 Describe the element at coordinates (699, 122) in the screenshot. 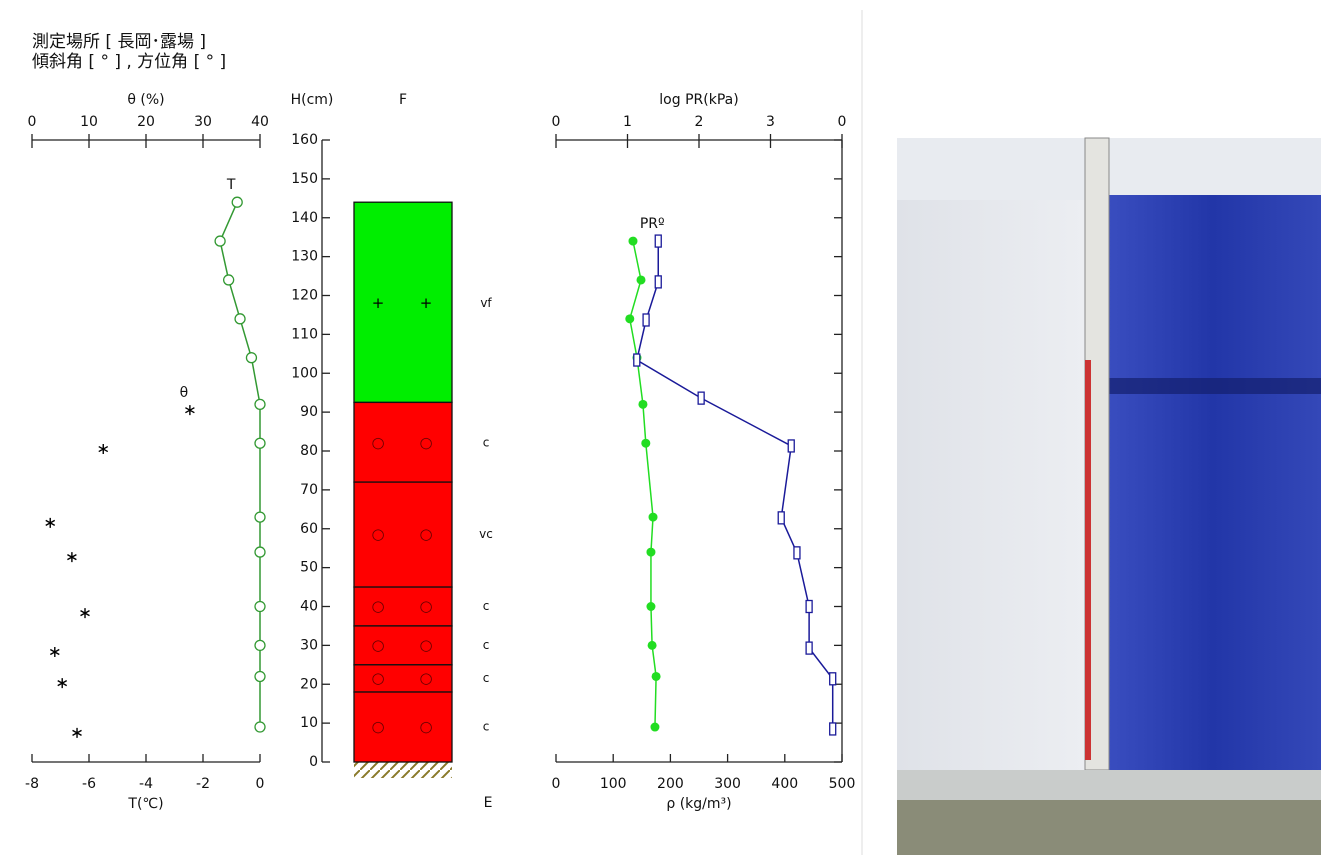

I see `x2-tick-label: 2` at that location.